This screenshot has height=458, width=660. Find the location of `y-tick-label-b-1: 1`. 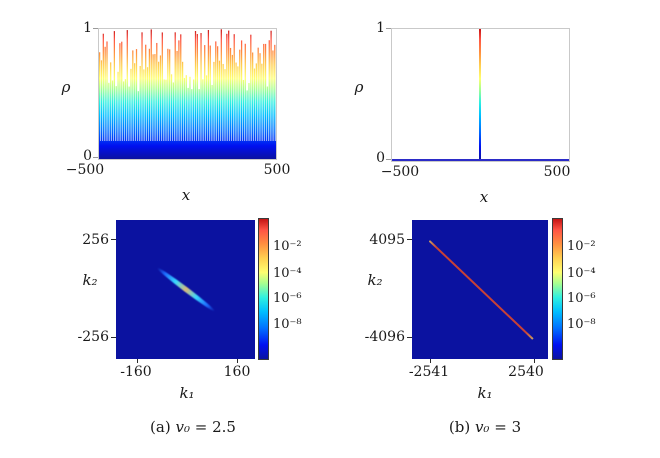

y-tick-label-b-1: 1 is located at coordinates (380, 28).